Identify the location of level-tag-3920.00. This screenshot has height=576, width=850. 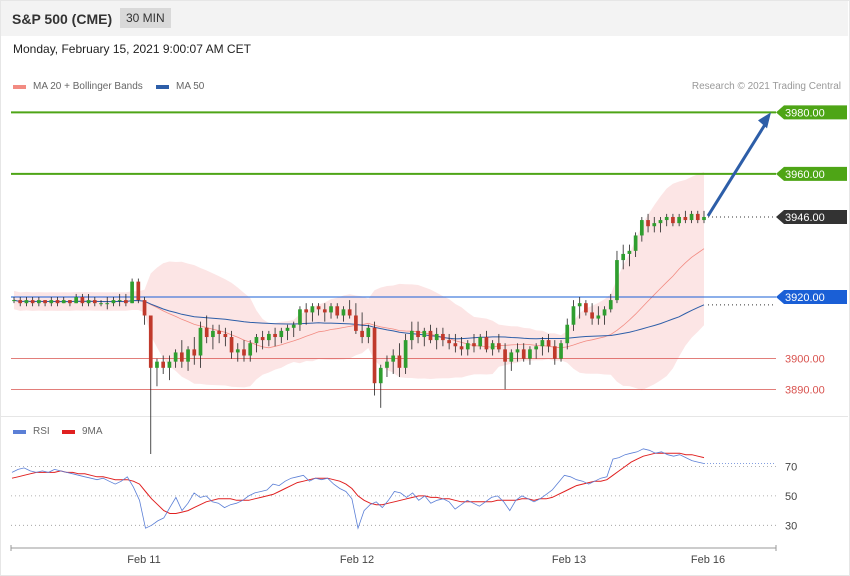
(811, 297).